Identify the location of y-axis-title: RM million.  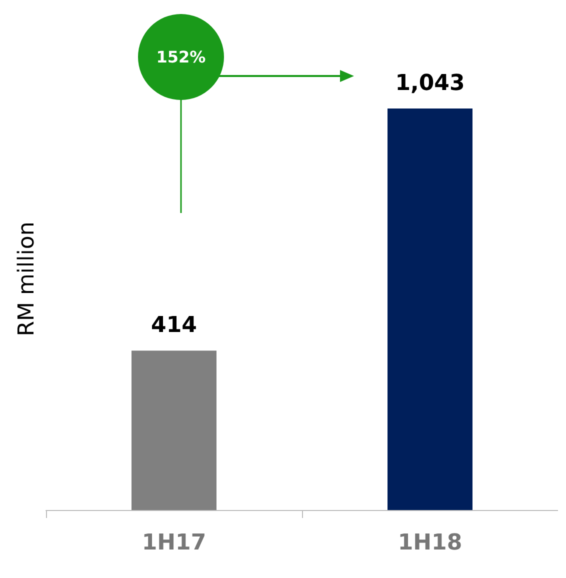
(27, 279).